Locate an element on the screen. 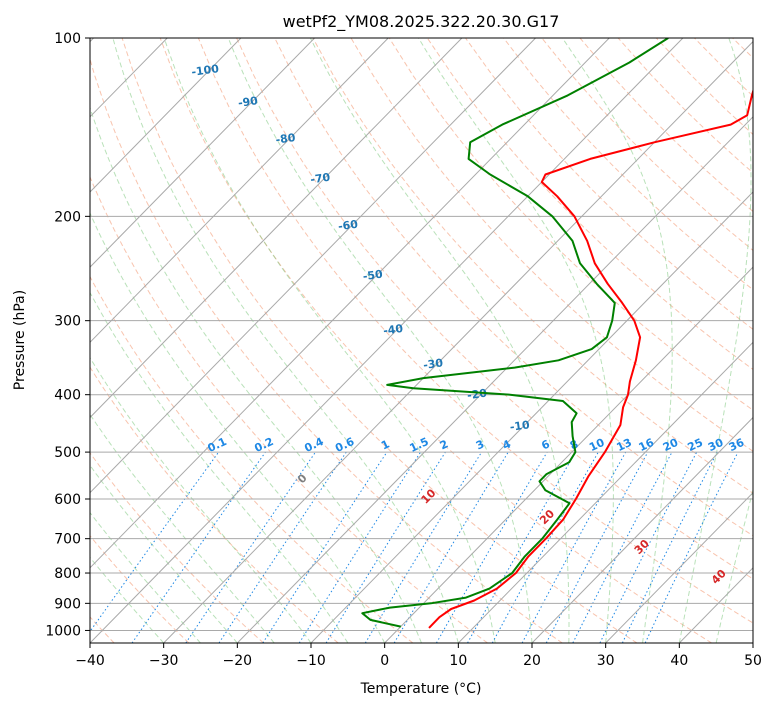 The image size is (775, 708). chart-title: wetPf2_YM08.2025.322.20.30.G17 is located at coordinates (421, 22).